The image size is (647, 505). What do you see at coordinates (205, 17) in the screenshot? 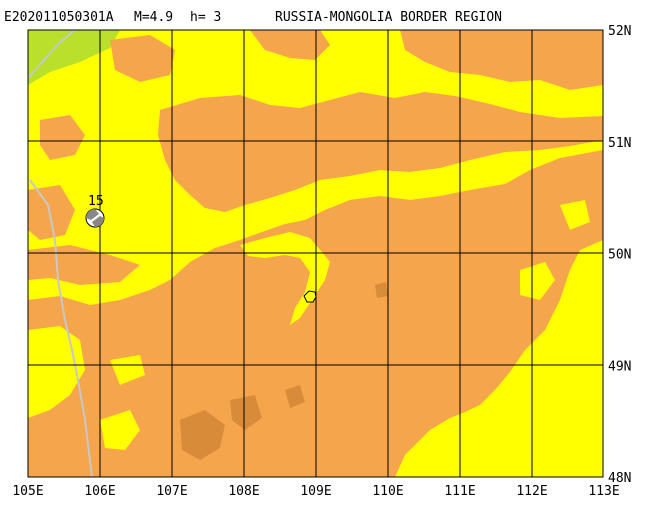
I see `title-depth: h= 3` at bounding box center [205, 17].